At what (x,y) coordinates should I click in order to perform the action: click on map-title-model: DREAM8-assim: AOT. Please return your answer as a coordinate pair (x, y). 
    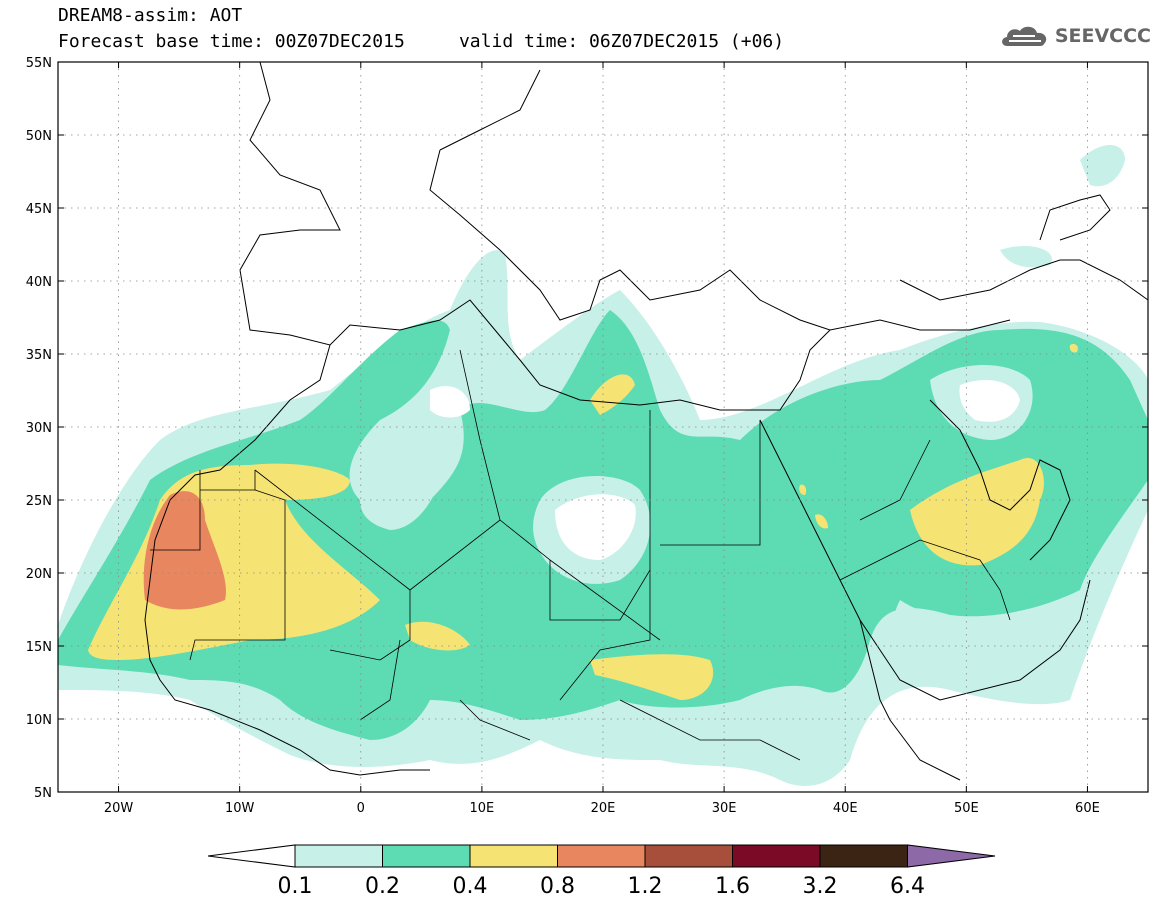
    Looking at the image, I should click on (150, 15).